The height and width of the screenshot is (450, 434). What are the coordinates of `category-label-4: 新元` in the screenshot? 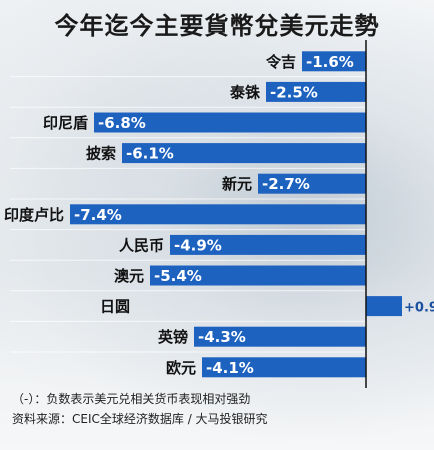 It's located at (237, 184).